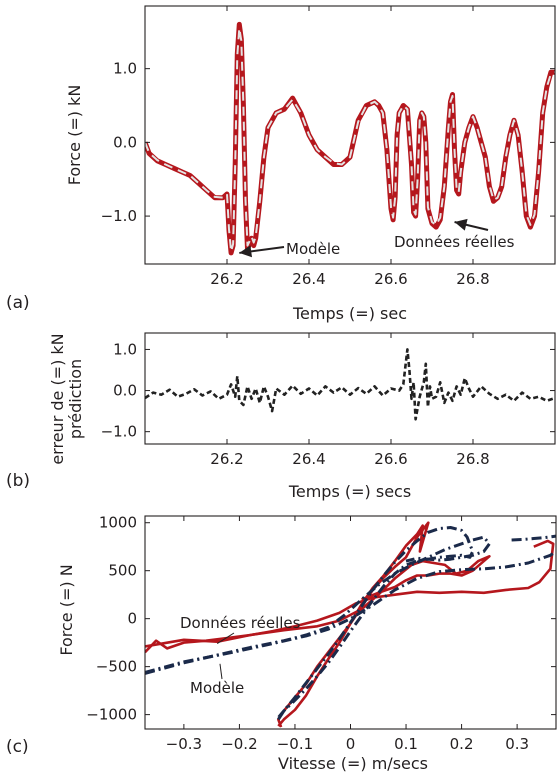 The image size is (560, 774). Describe the element at coordinates (295, 744) in the screenshot. I see `xtick-label: −0.1` at that location.